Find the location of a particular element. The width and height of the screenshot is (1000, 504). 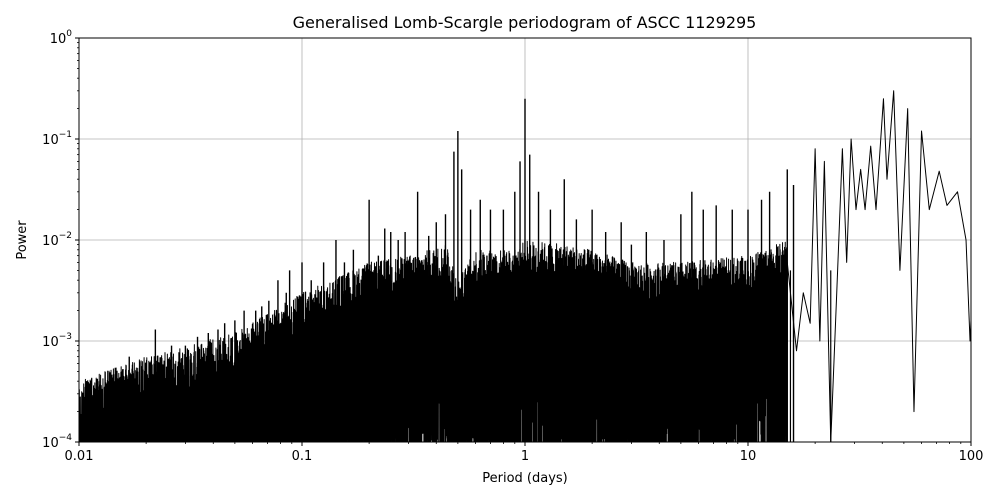

x-tick-label: 0.1 is located at coordinates (302, 456).